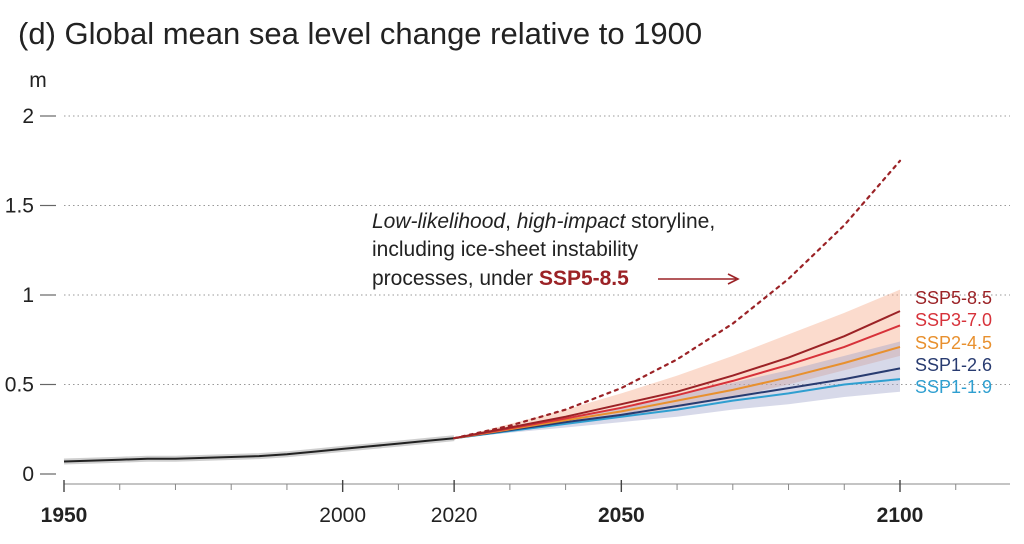 This screenshot has height=544, width=1024. What do you see at coordinates (38, 80) in the screenshot?
I see `y-axis-unit: m` at bounding box center [38, 80].